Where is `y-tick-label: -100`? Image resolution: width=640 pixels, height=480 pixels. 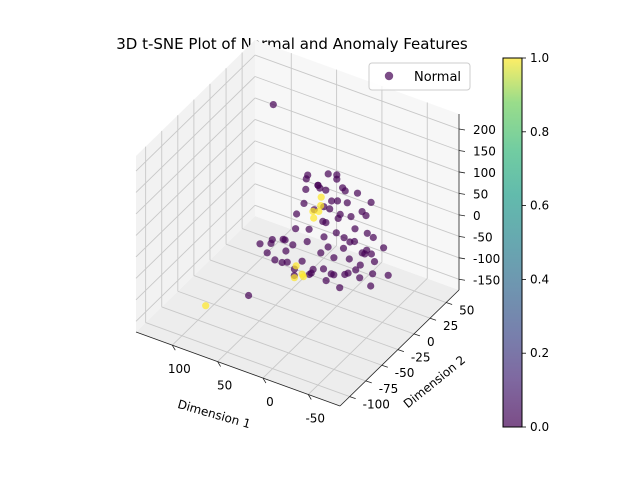 y-tick-label: -100 is located at coordinates (376, 405).